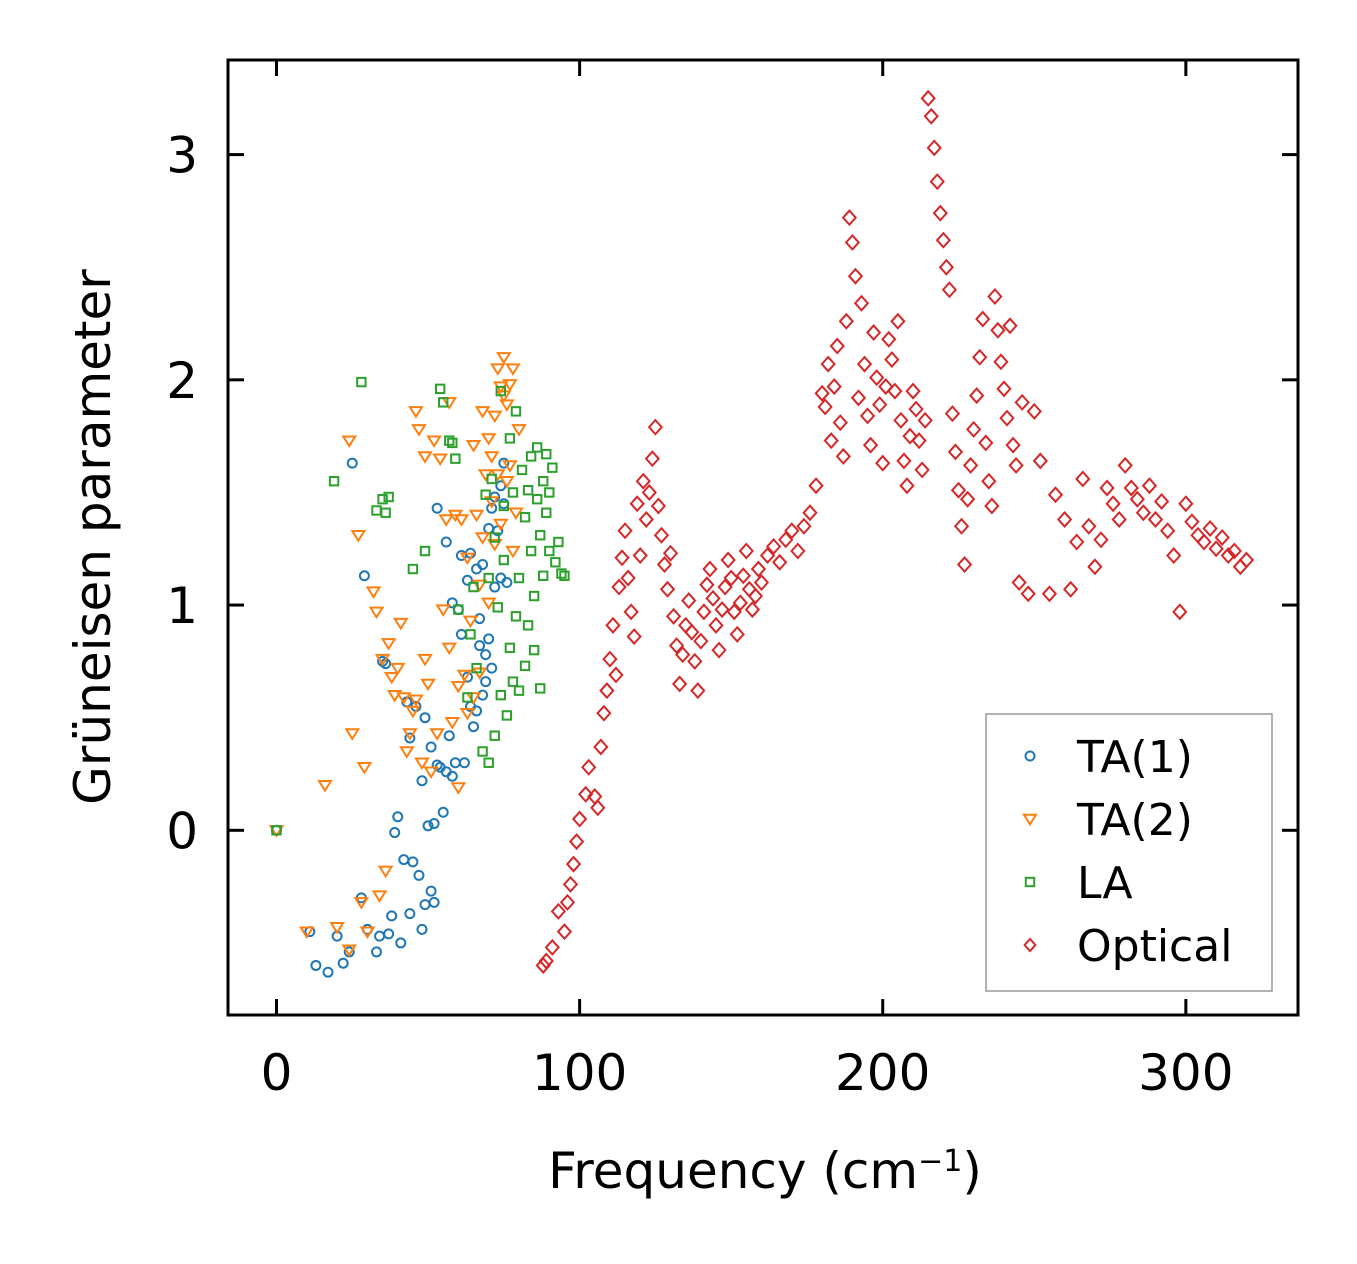 The width and height of the screenshot is (1357, 1264). Describe the element at coordinates (1134, 757) in the screenshot. I see `legend-label: TA(1)` at that location.